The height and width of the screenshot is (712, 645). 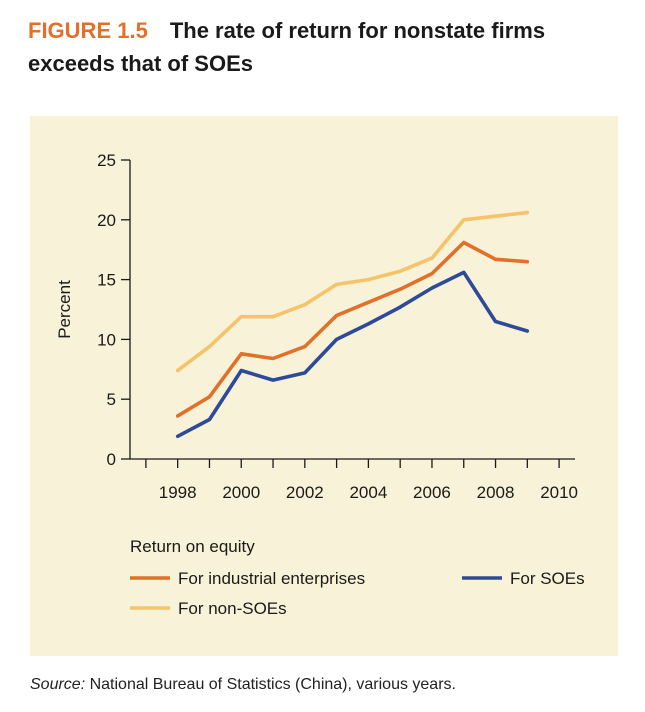 What do you see at coordinates (106, 280) in the screenshot?
I see `y-tick-label: 15` at bounding box center [106, 280].